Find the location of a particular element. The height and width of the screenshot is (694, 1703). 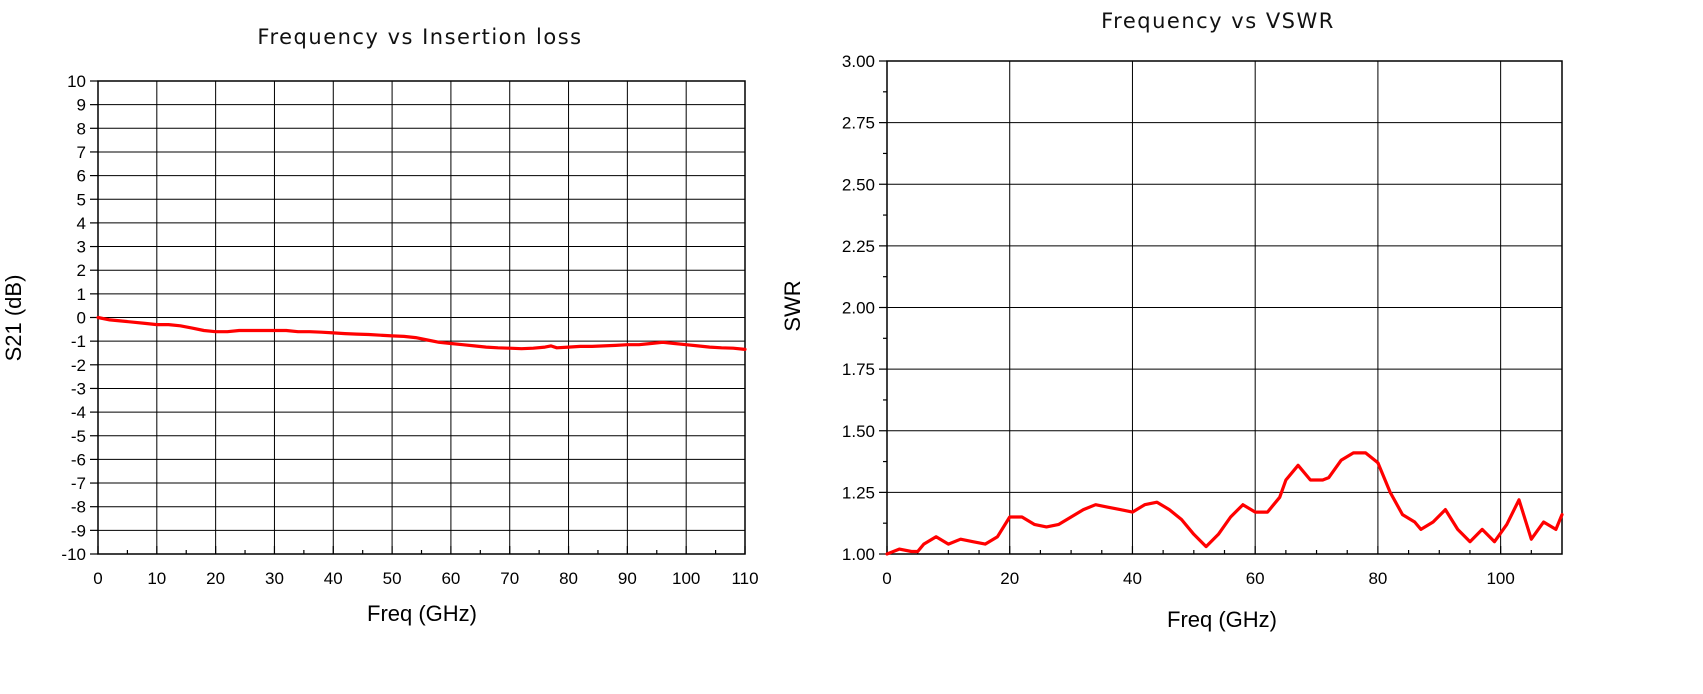

y-tick-label: 3 is located at coordinates (81, 247).